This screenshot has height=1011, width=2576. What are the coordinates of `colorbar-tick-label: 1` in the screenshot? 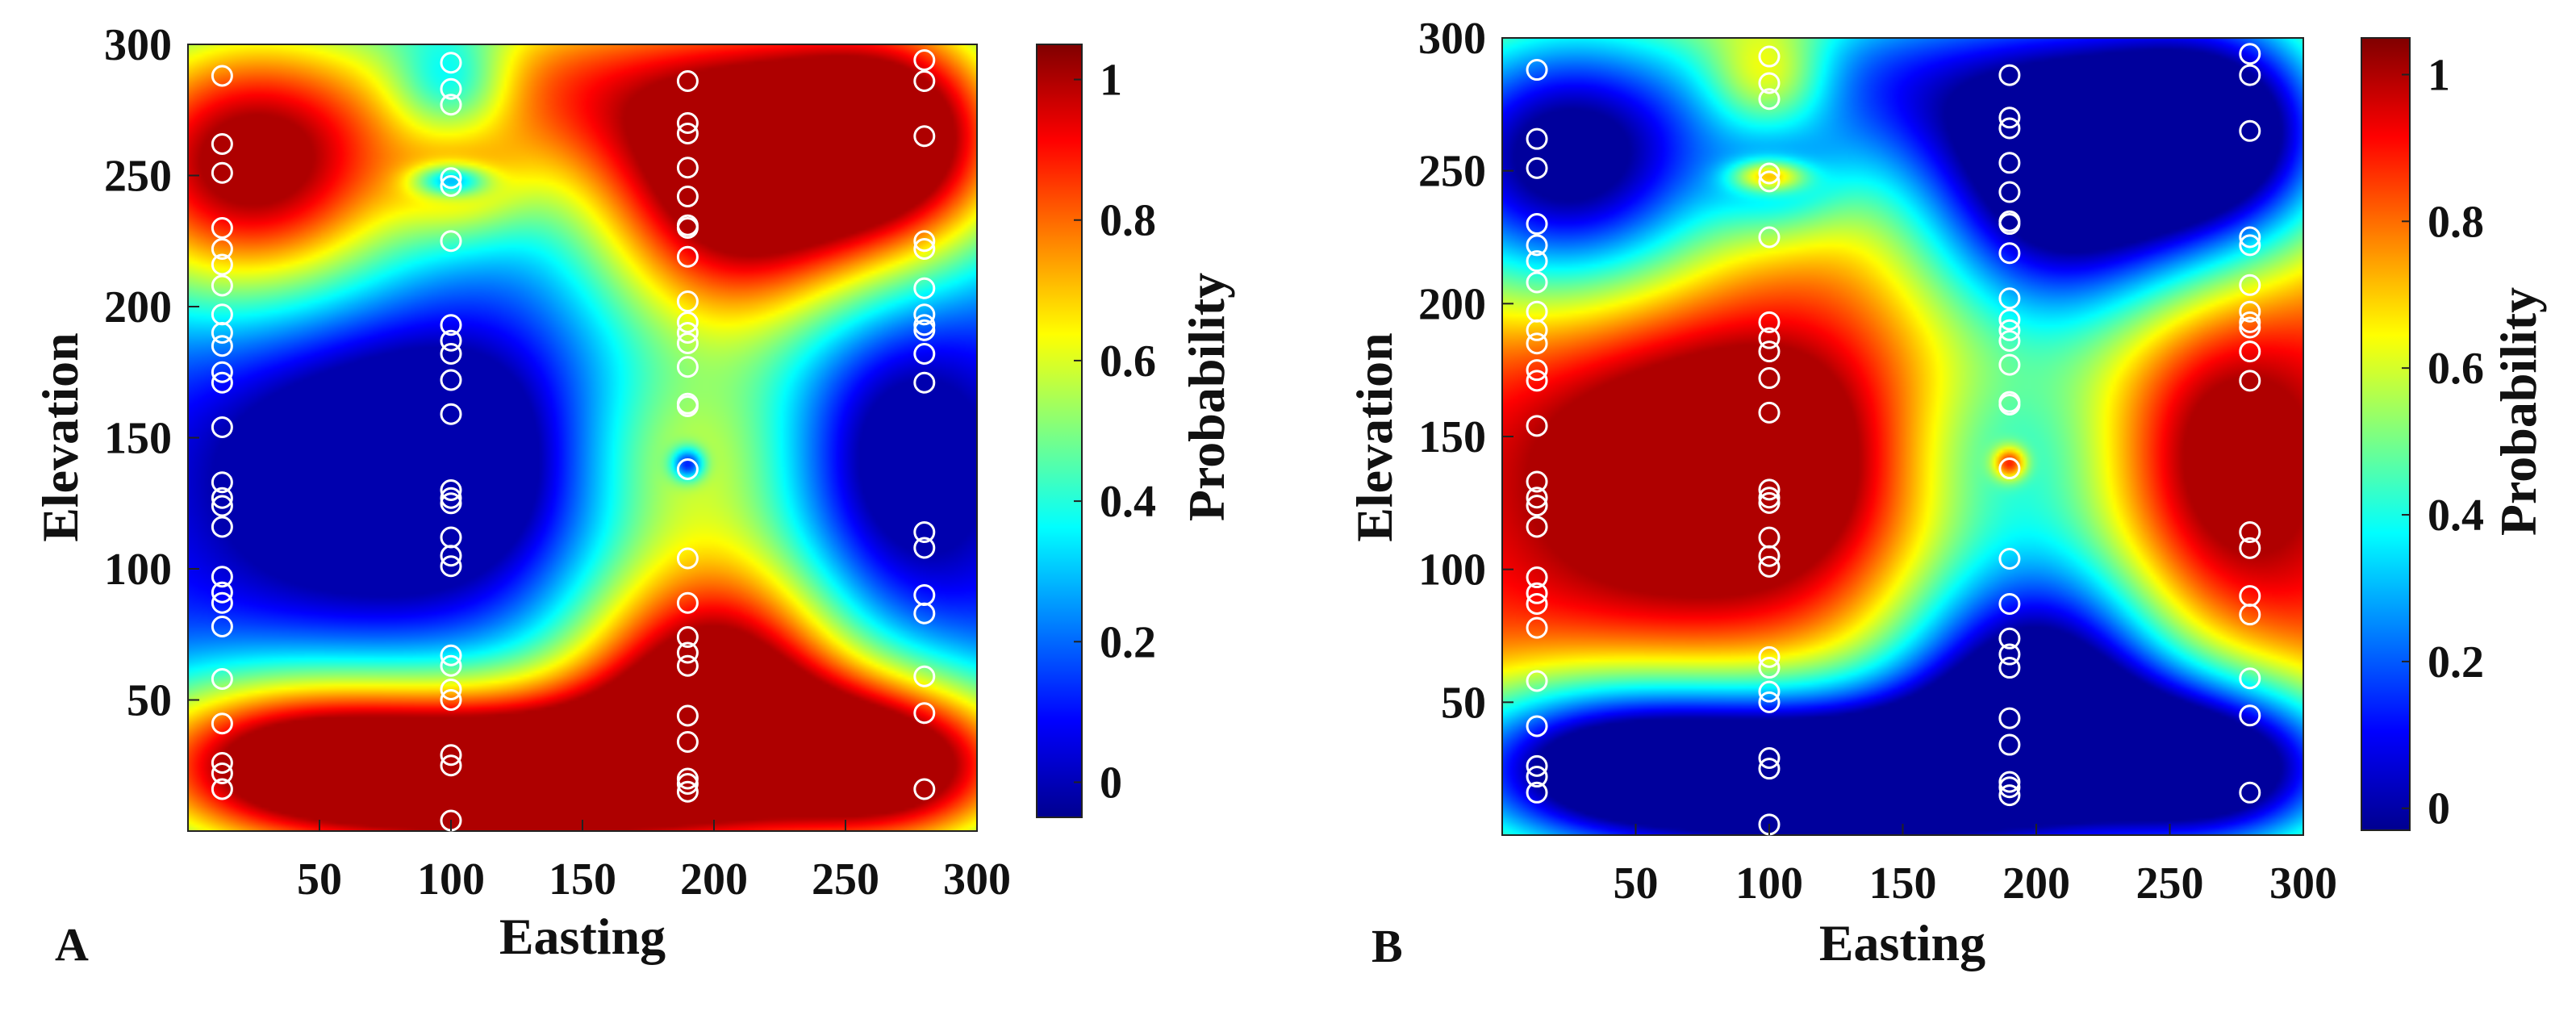 It's located at (2439, 75).